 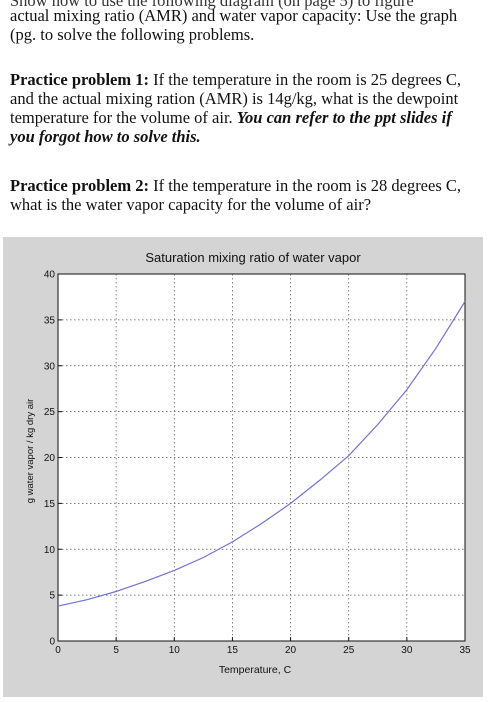 I want to click on chart-title: Saturation mixing ratio of water vapor, so click(x=253, y=257).